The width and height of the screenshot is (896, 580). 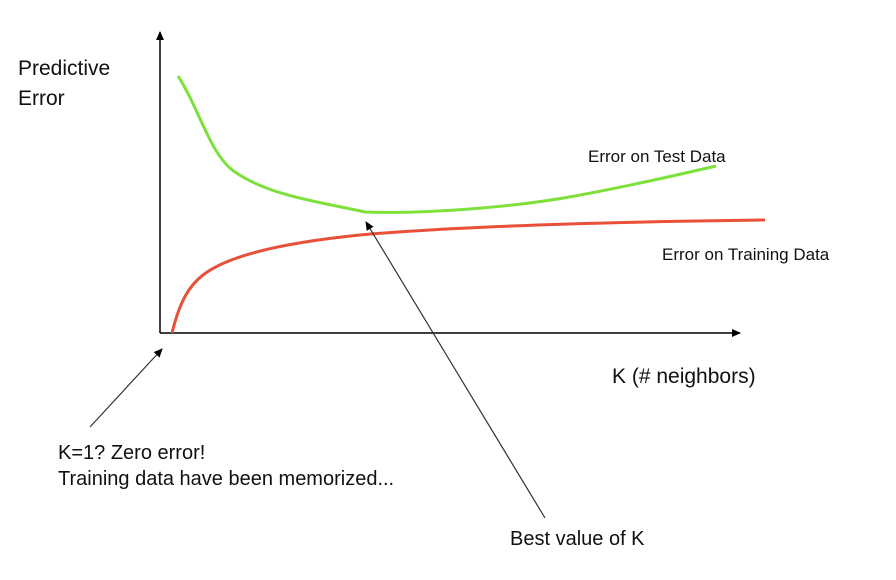 What do you see at coordinates (41, 98) in the screenshot?
I see `y-axis-label-line2: Error` at bounding box center [41, 98].